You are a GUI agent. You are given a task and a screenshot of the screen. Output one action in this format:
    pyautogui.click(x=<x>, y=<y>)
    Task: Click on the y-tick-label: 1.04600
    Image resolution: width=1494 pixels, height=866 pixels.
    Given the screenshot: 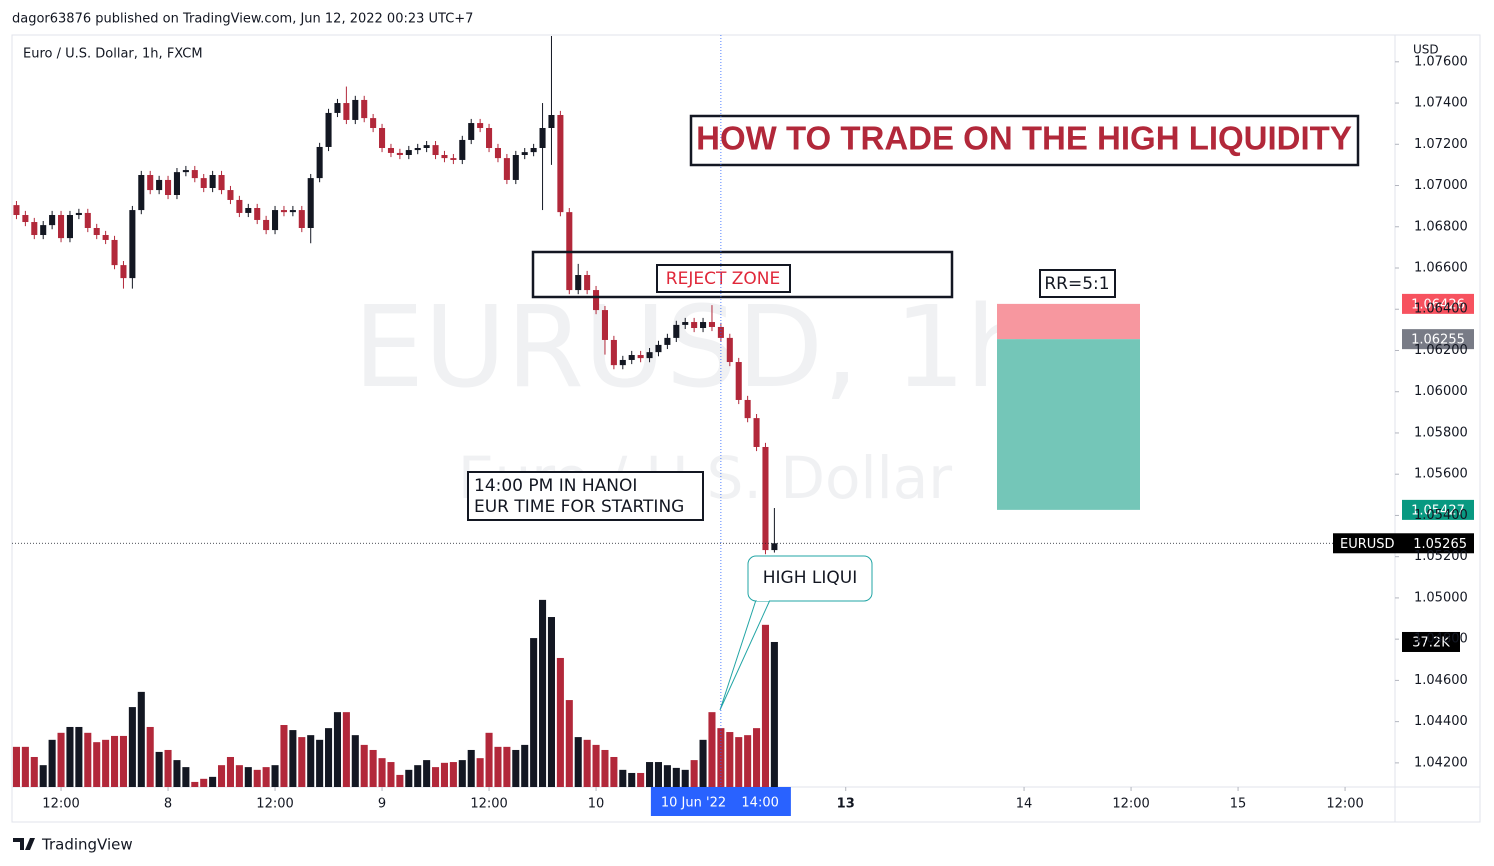 What is the action you would take?
    pyautogui.click(x=1441, y=680)
    